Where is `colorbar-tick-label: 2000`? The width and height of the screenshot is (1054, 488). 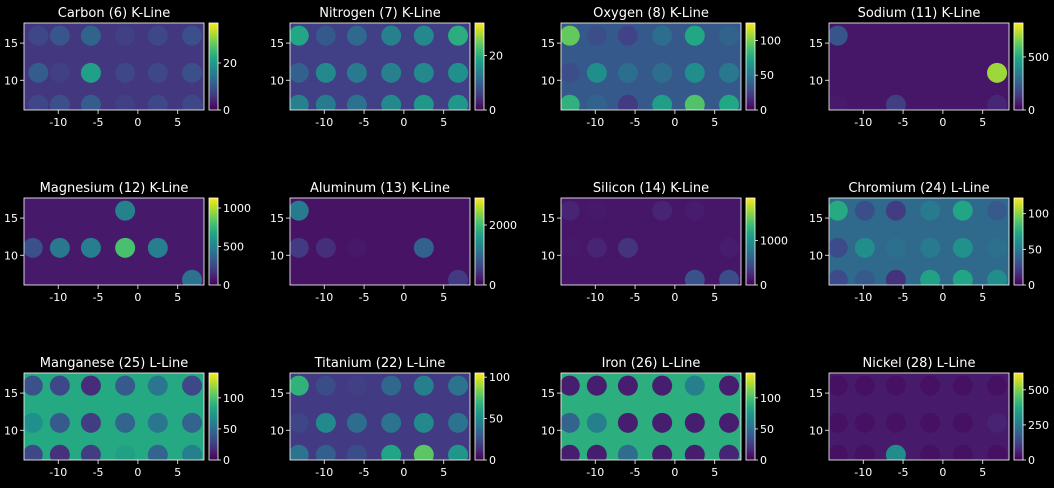 colorbar-tick-label: 2000 is located at coordinates (503, 225).